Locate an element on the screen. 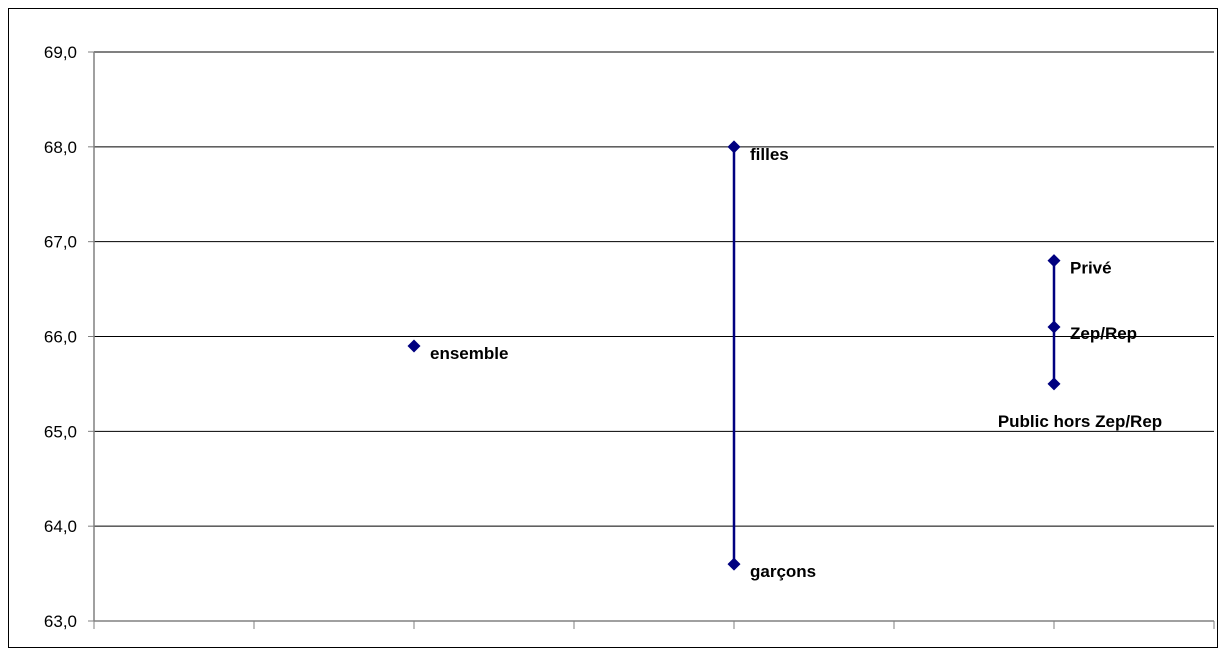 This screenshot has height=654, width=1224. y-tick-label: 64,0 is located at coordinates (60, 526).